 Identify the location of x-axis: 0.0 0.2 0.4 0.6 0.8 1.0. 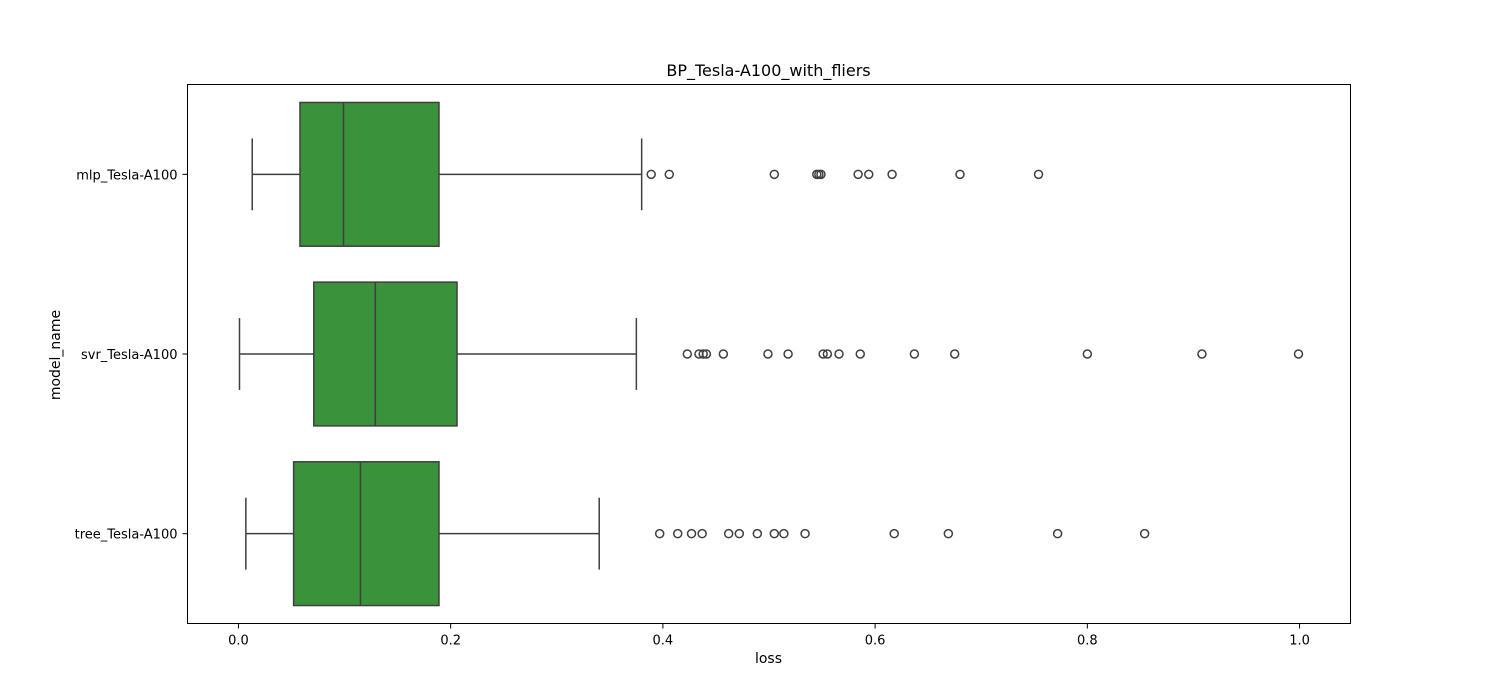
(769, 636).